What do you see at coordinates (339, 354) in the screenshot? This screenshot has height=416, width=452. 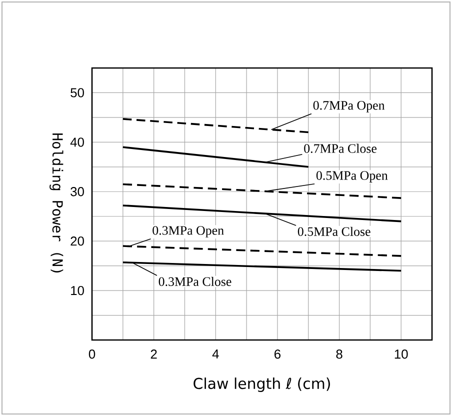 I see `x-tick-label: 8` at bounding box center [339, 354].